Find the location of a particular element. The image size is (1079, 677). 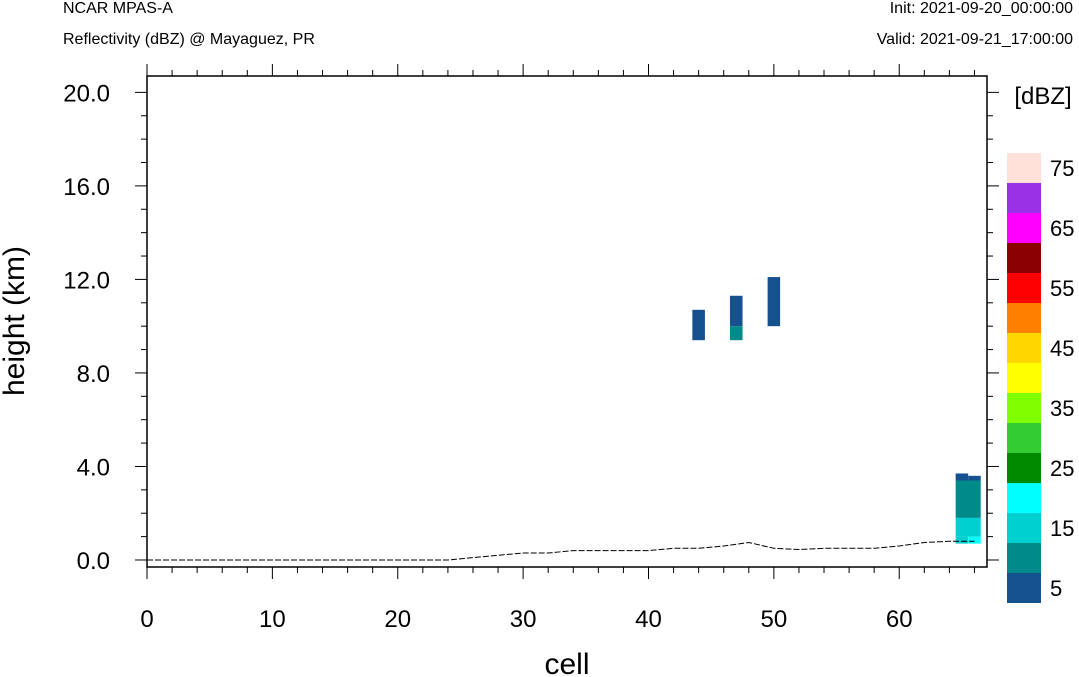

colorbar-label: 65 is located at coordinates (1062, 228).